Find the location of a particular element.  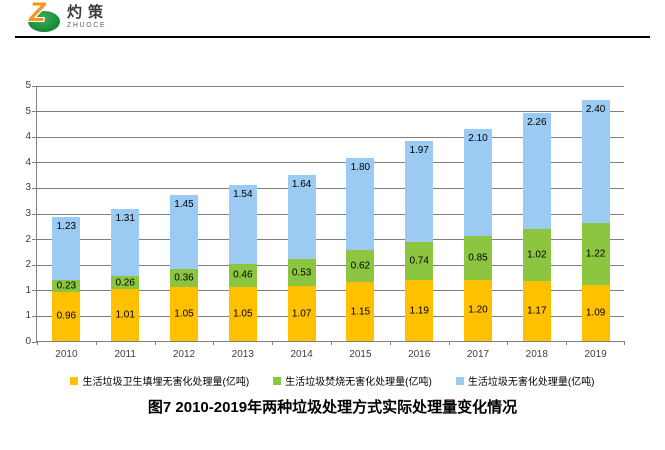

bar-segment: 1.02 is located at coordinates (536, 255).